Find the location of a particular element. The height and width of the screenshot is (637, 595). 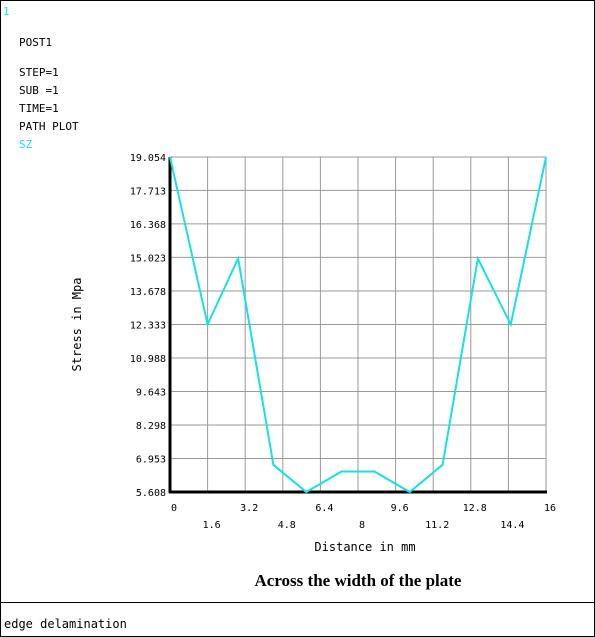

x-tick-label: 9.6 is located at coordinates (400, 508).